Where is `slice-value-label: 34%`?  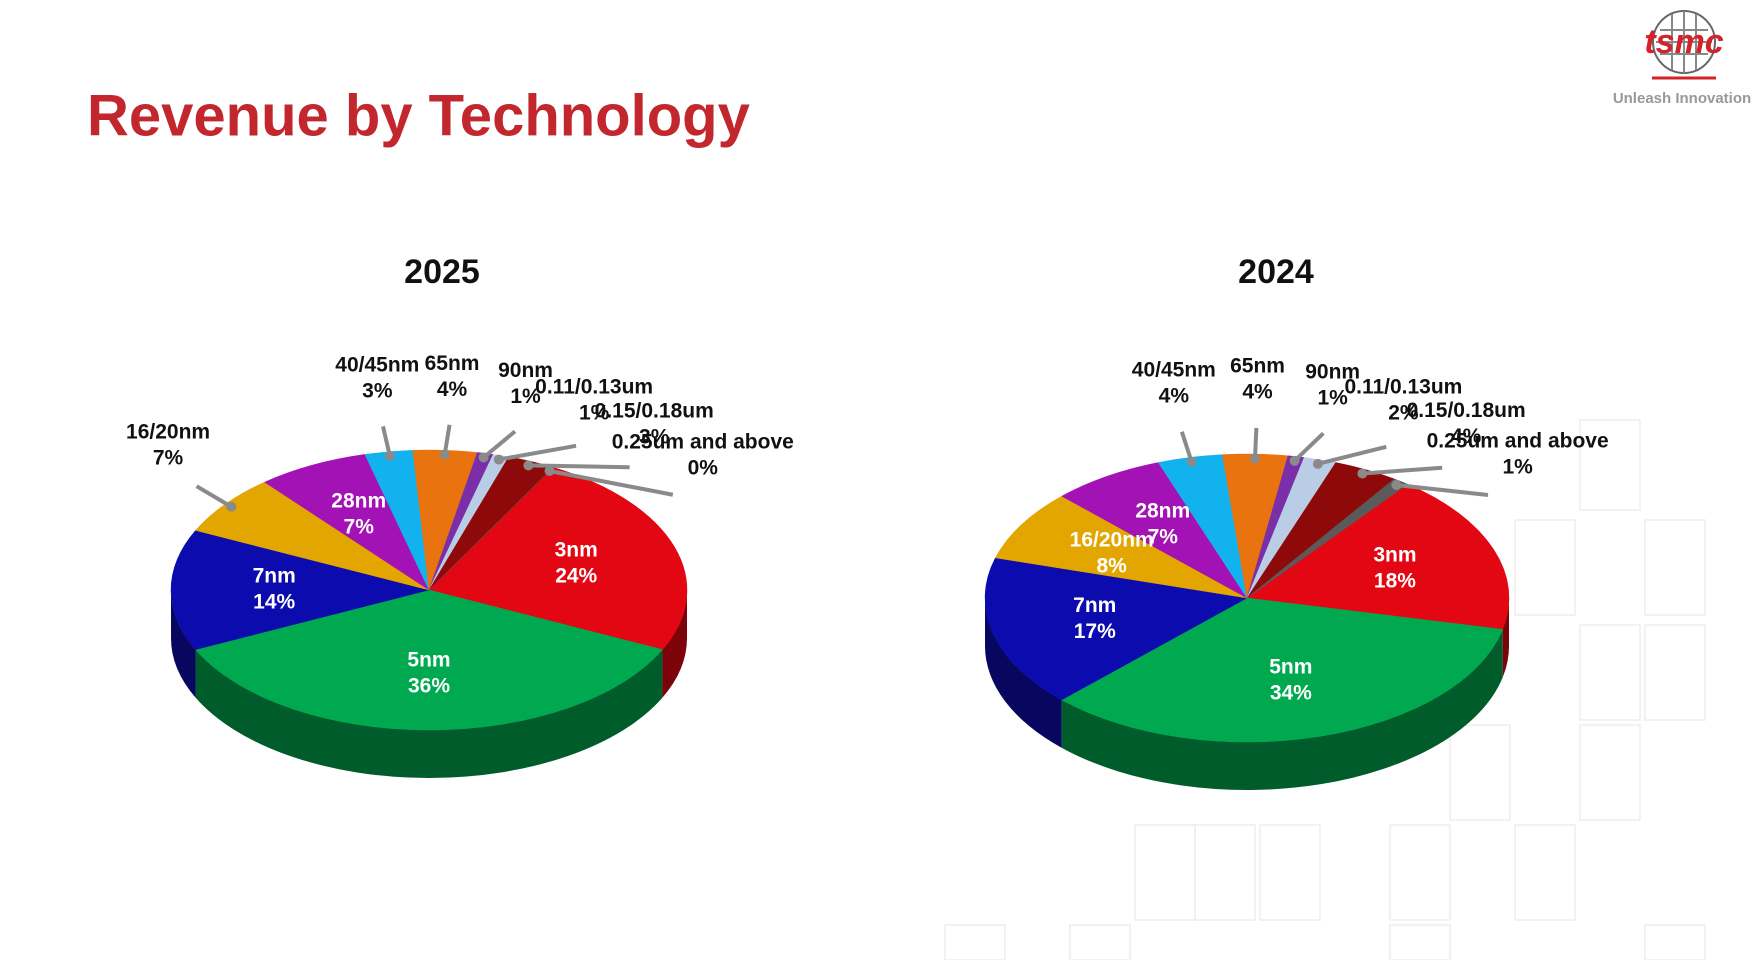 slice-value-label: 34% is located at coordinates (1291, 693).